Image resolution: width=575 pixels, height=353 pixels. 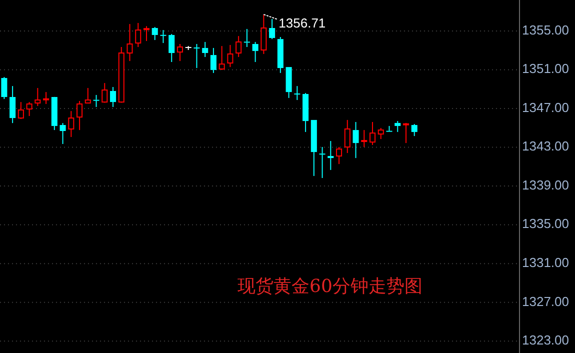 What do you see at coordinates (545, 340) in the screenshot?
I see `y-tick-label: 1323.00` at bounding box center [545, 340].